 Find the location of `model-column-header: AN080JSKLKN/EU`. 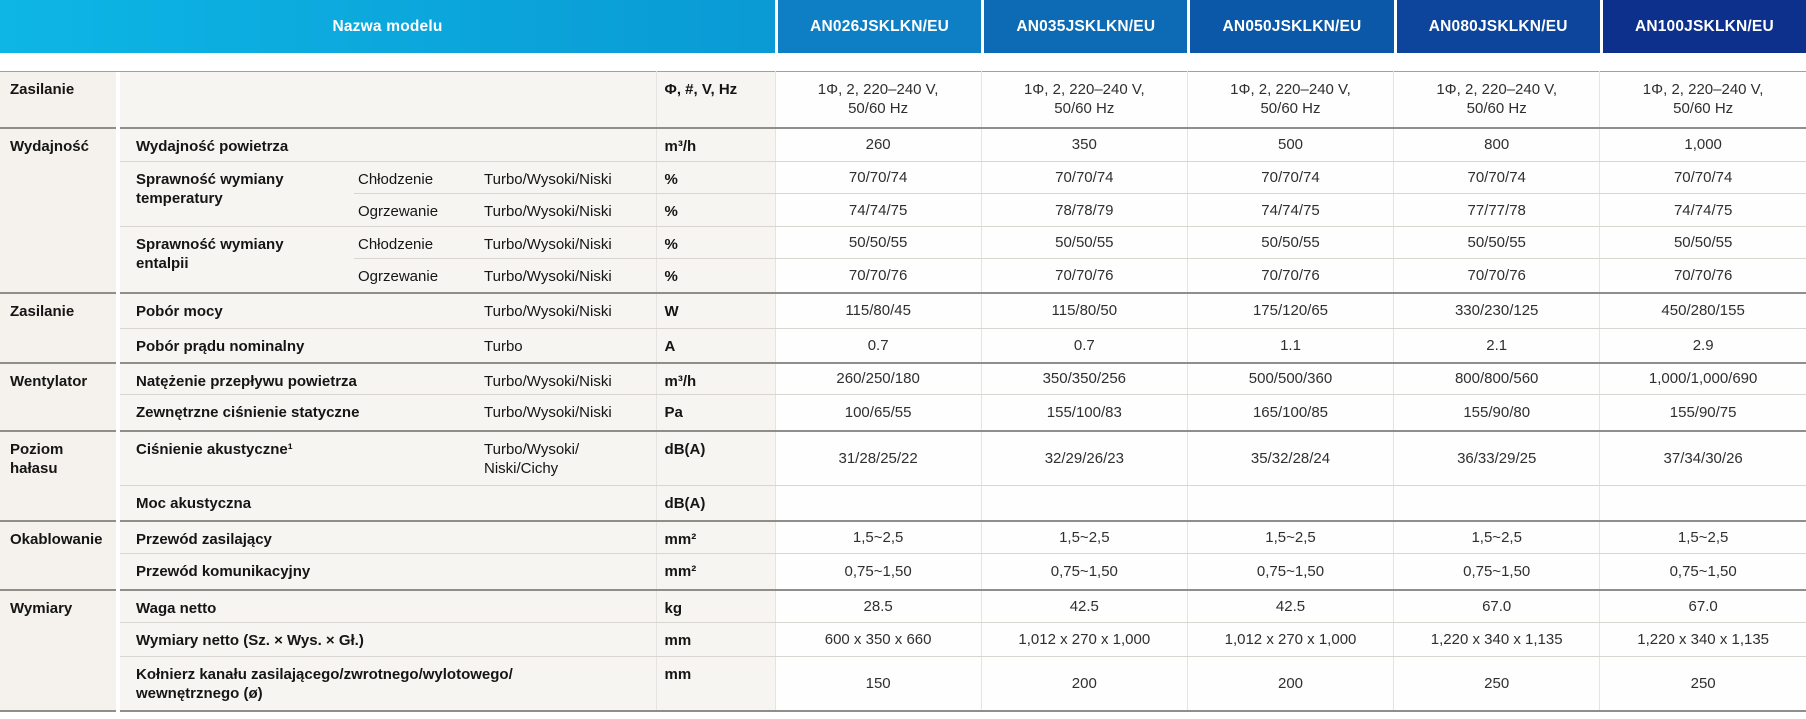

model-column-header: AN080JSKLKN/EU is located at coordinates (1498, 26).